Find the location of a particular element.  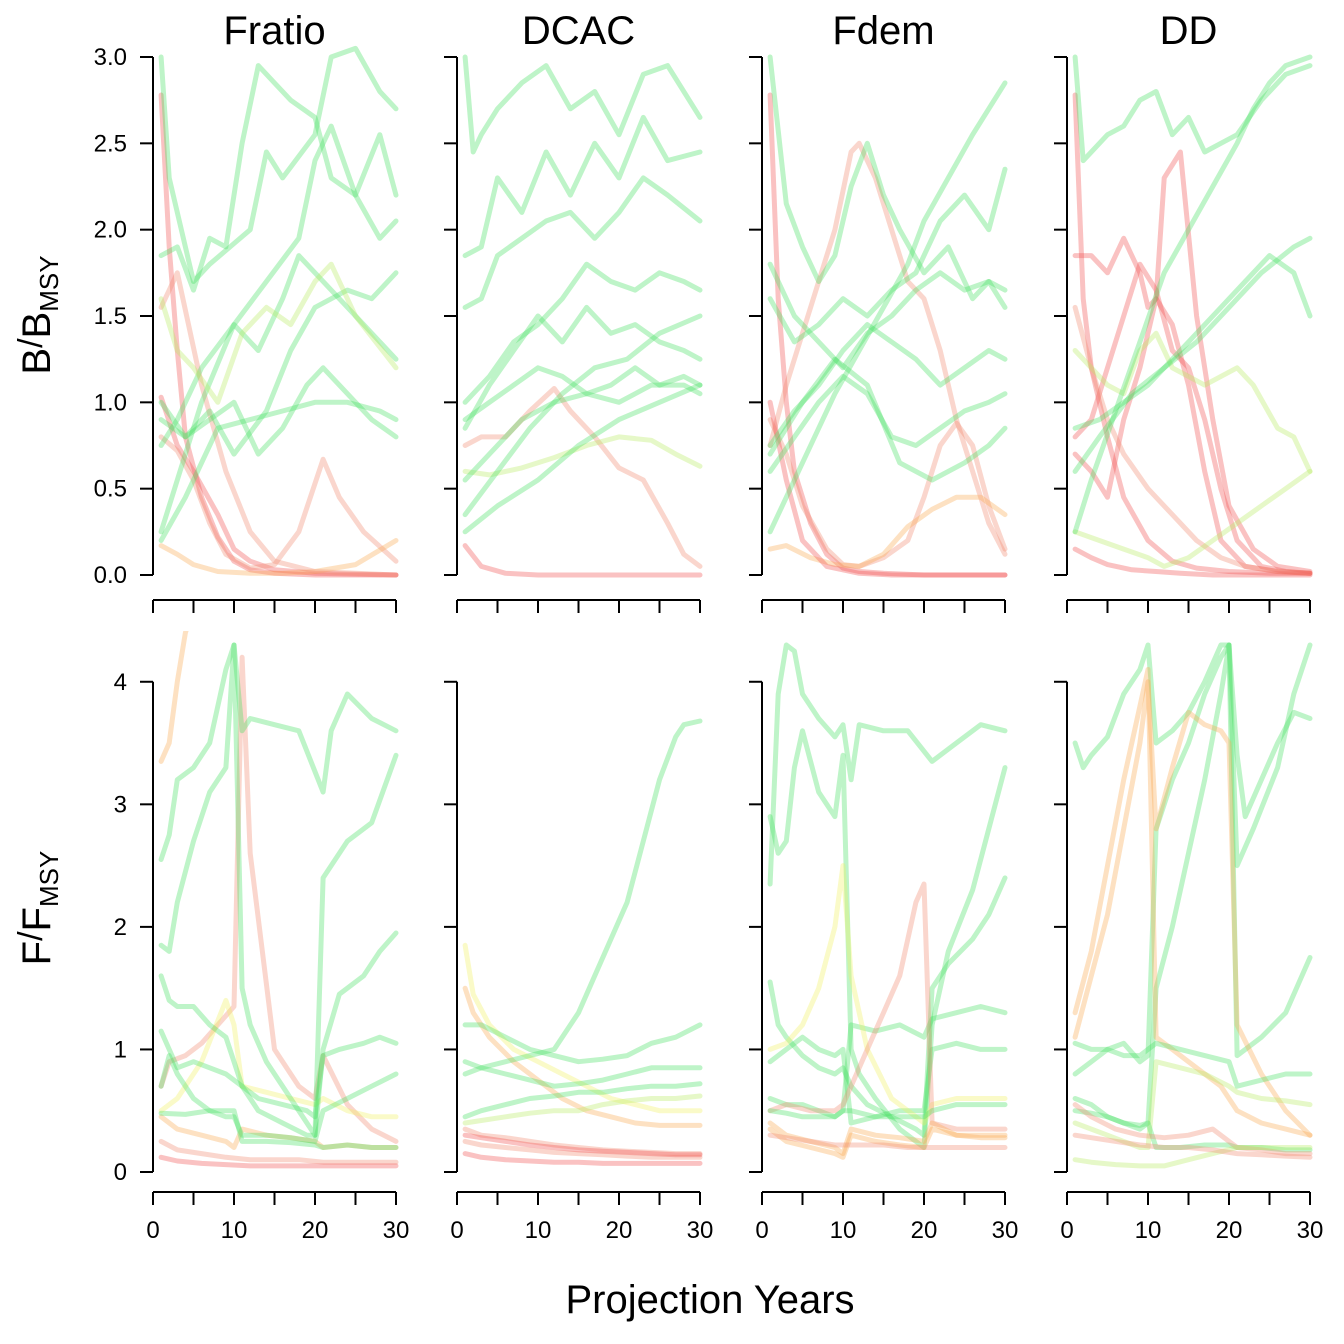

panel-title-fratio: Fratio is located at coordinates (274, 31).